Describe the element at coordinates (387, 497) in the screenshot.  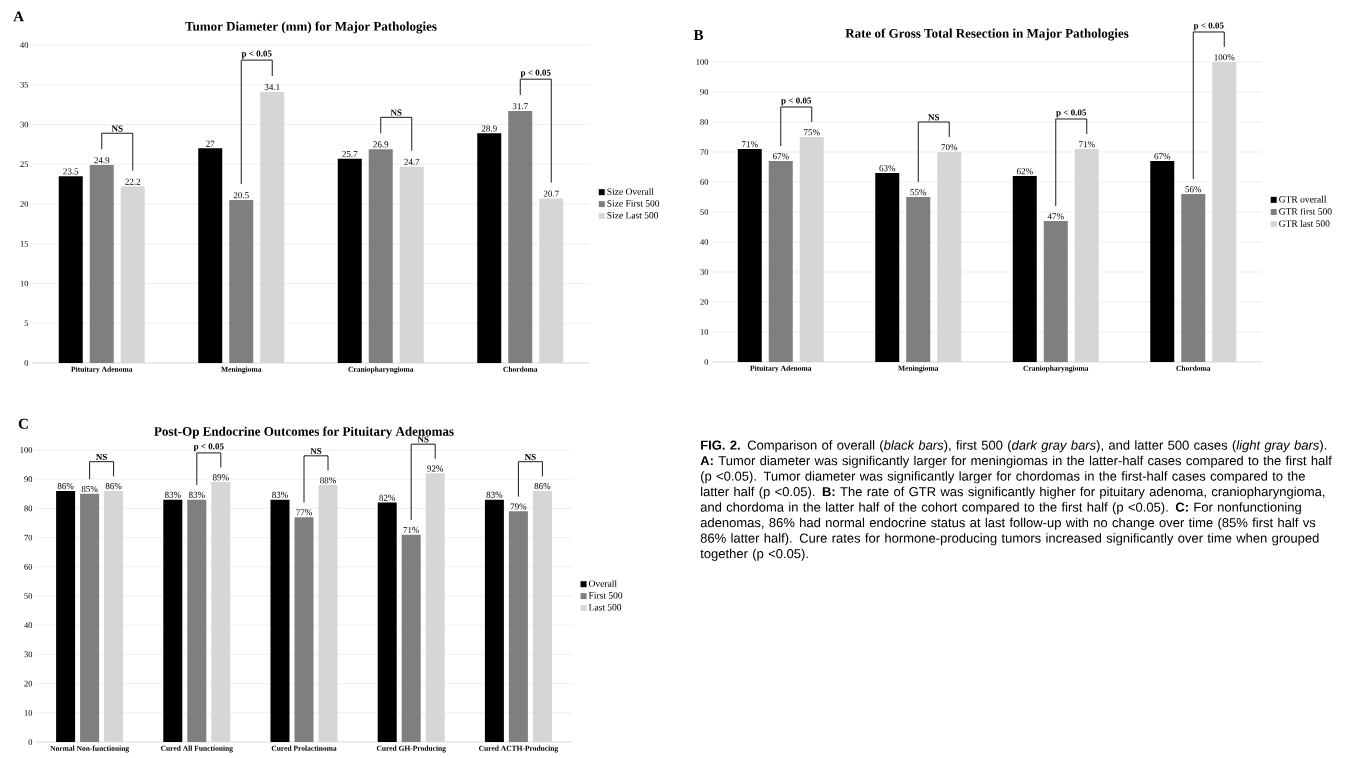
I see `data-label: 82%` at that location.